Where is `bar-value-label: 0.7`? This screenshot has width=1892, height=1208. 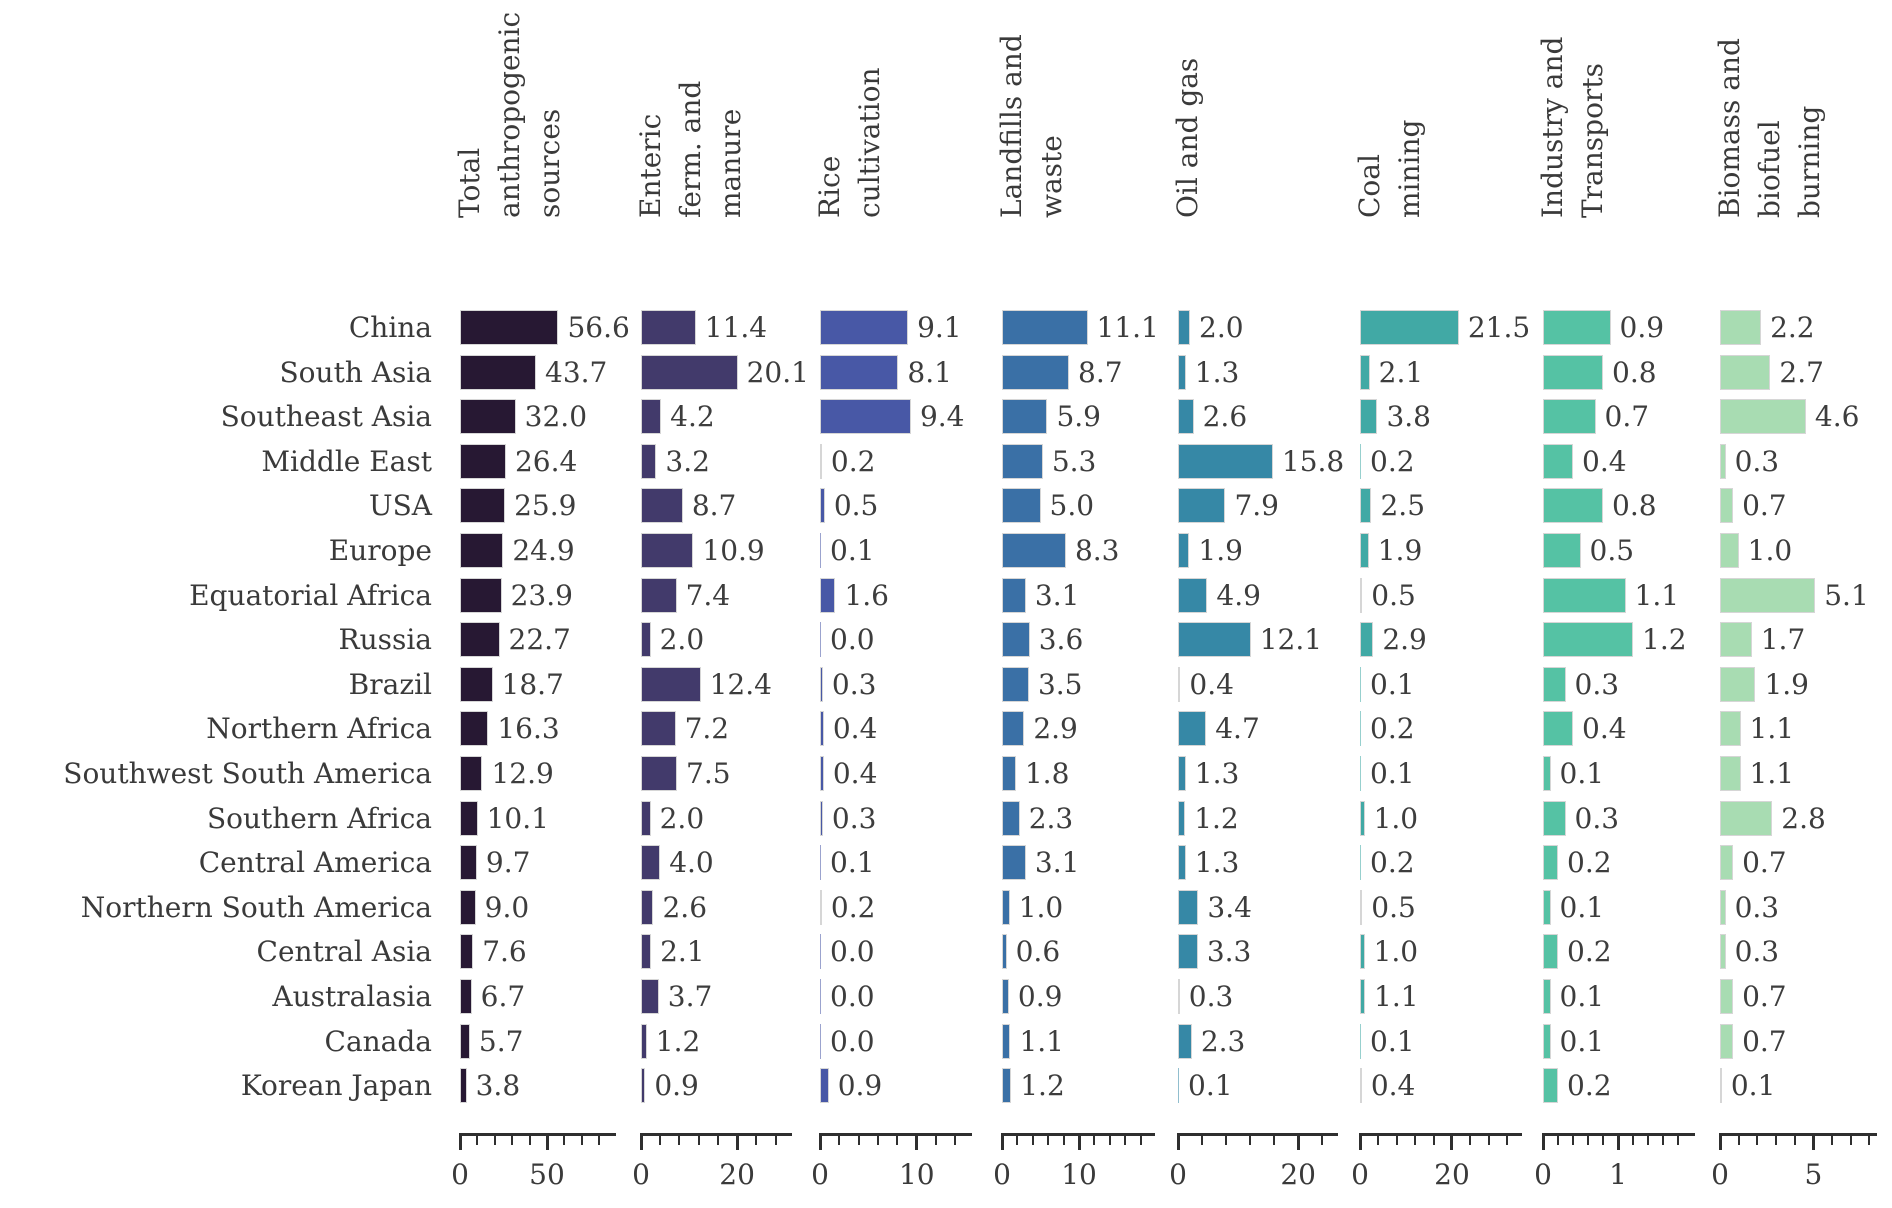 bar-value-label: 0.7 is located at coordinates (1764, 996).